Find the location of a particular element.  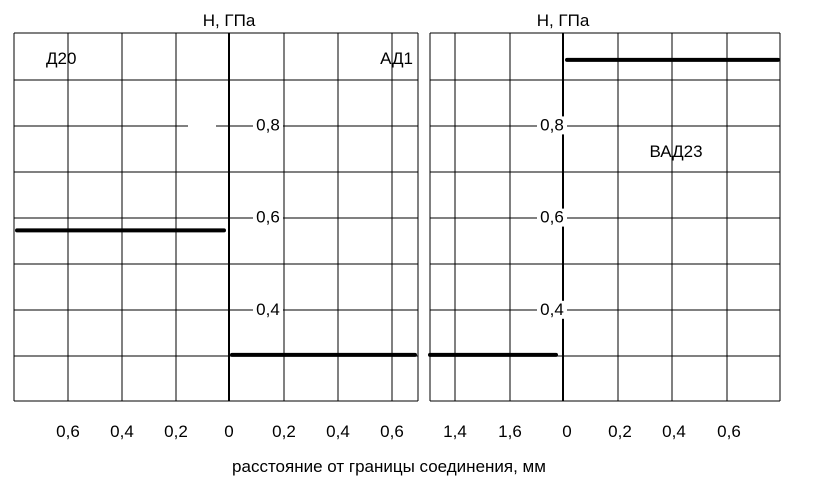

x-axis-title: расстояние от границы соединения, мм is located at coordinates (389, 466).